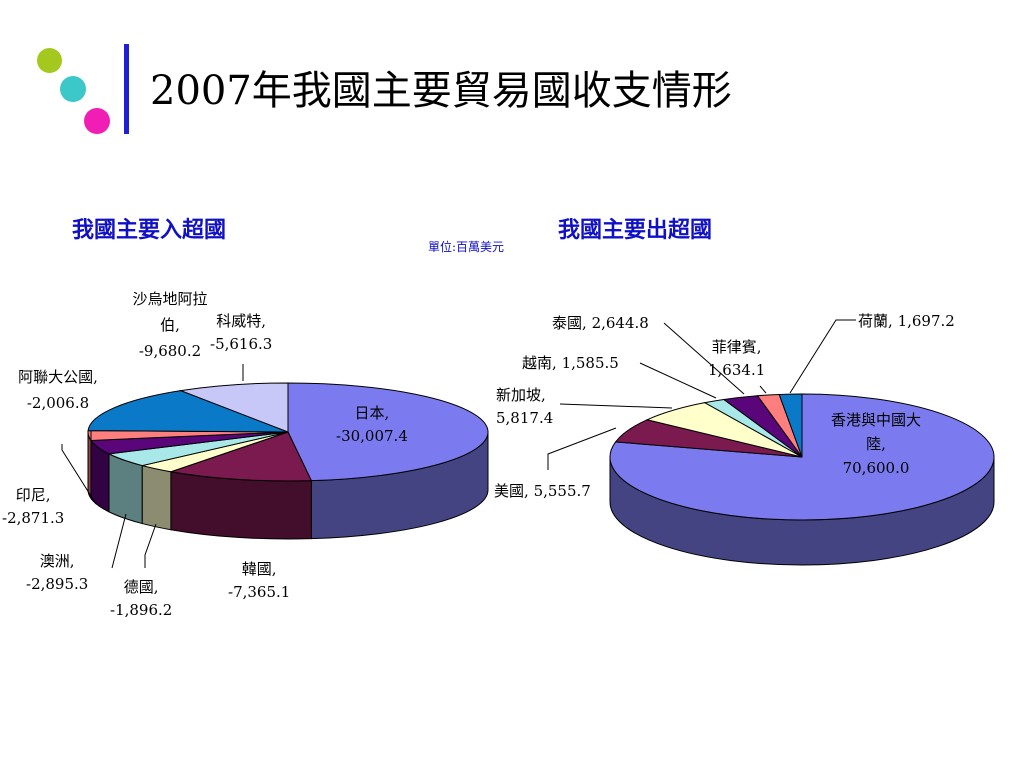  What do you see at coordinates (49, 60) in the screenshot?
I see `green-dot` at bounding box center [49, 60].